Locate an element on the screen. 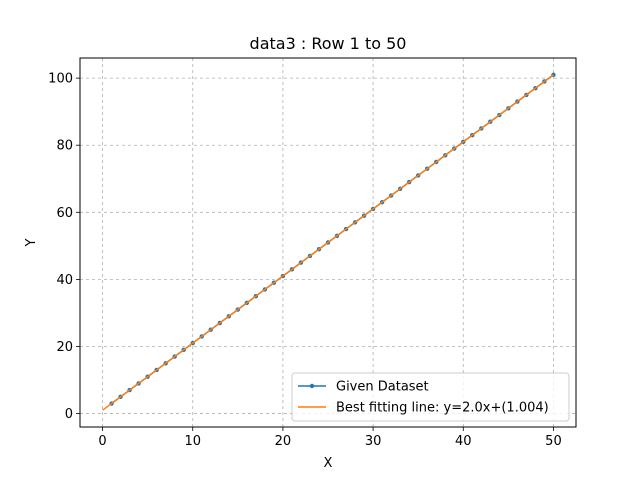  chart-title: data3 : Row 1 to 50 is located at coordinates (328, 43).